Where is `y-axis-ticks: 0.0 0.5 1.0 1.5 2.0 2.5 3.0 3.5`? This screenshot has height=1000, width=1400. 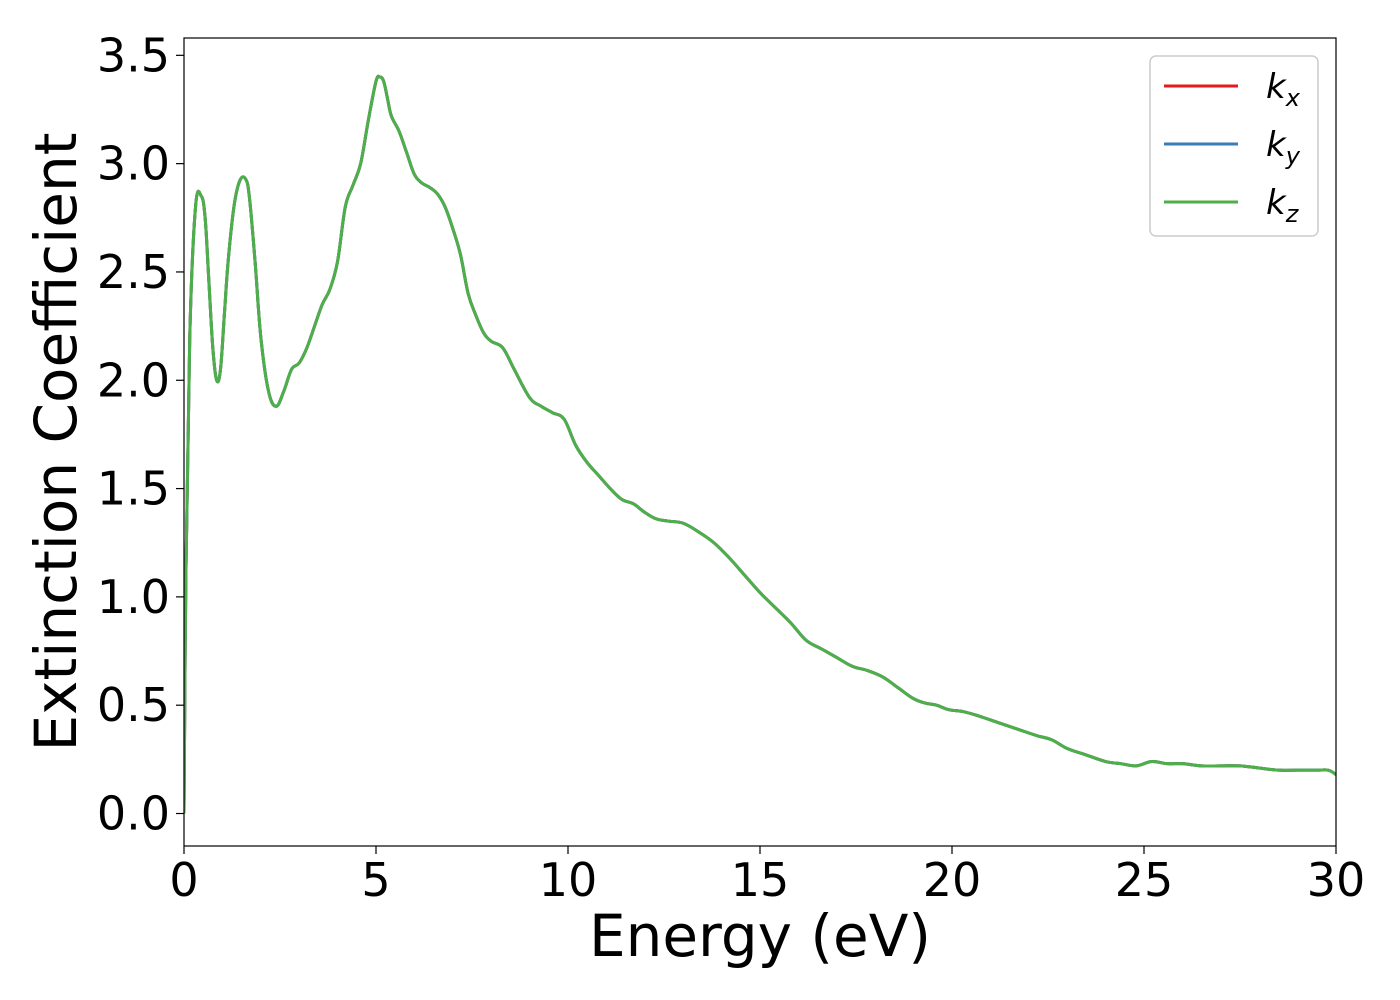 y-axis-ticks: 0.0 0.5 1.0 1.5 2.0 2.5 3.0 3.5 is located at coordinates (140, 434).